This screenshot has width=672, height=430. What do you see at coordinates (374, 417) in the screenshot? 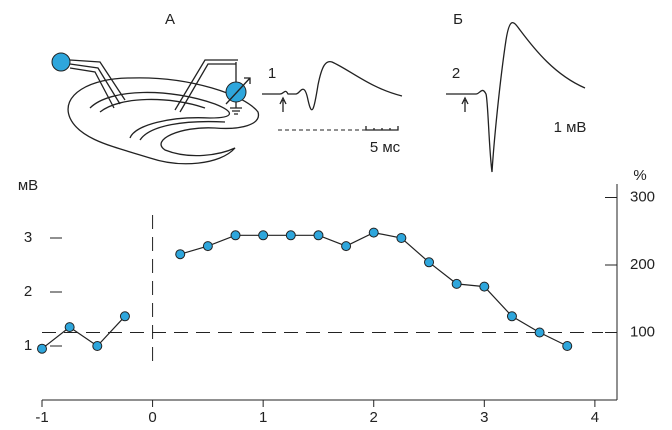
I see `x-tick-label: 2` at bounding box center [374, 417].